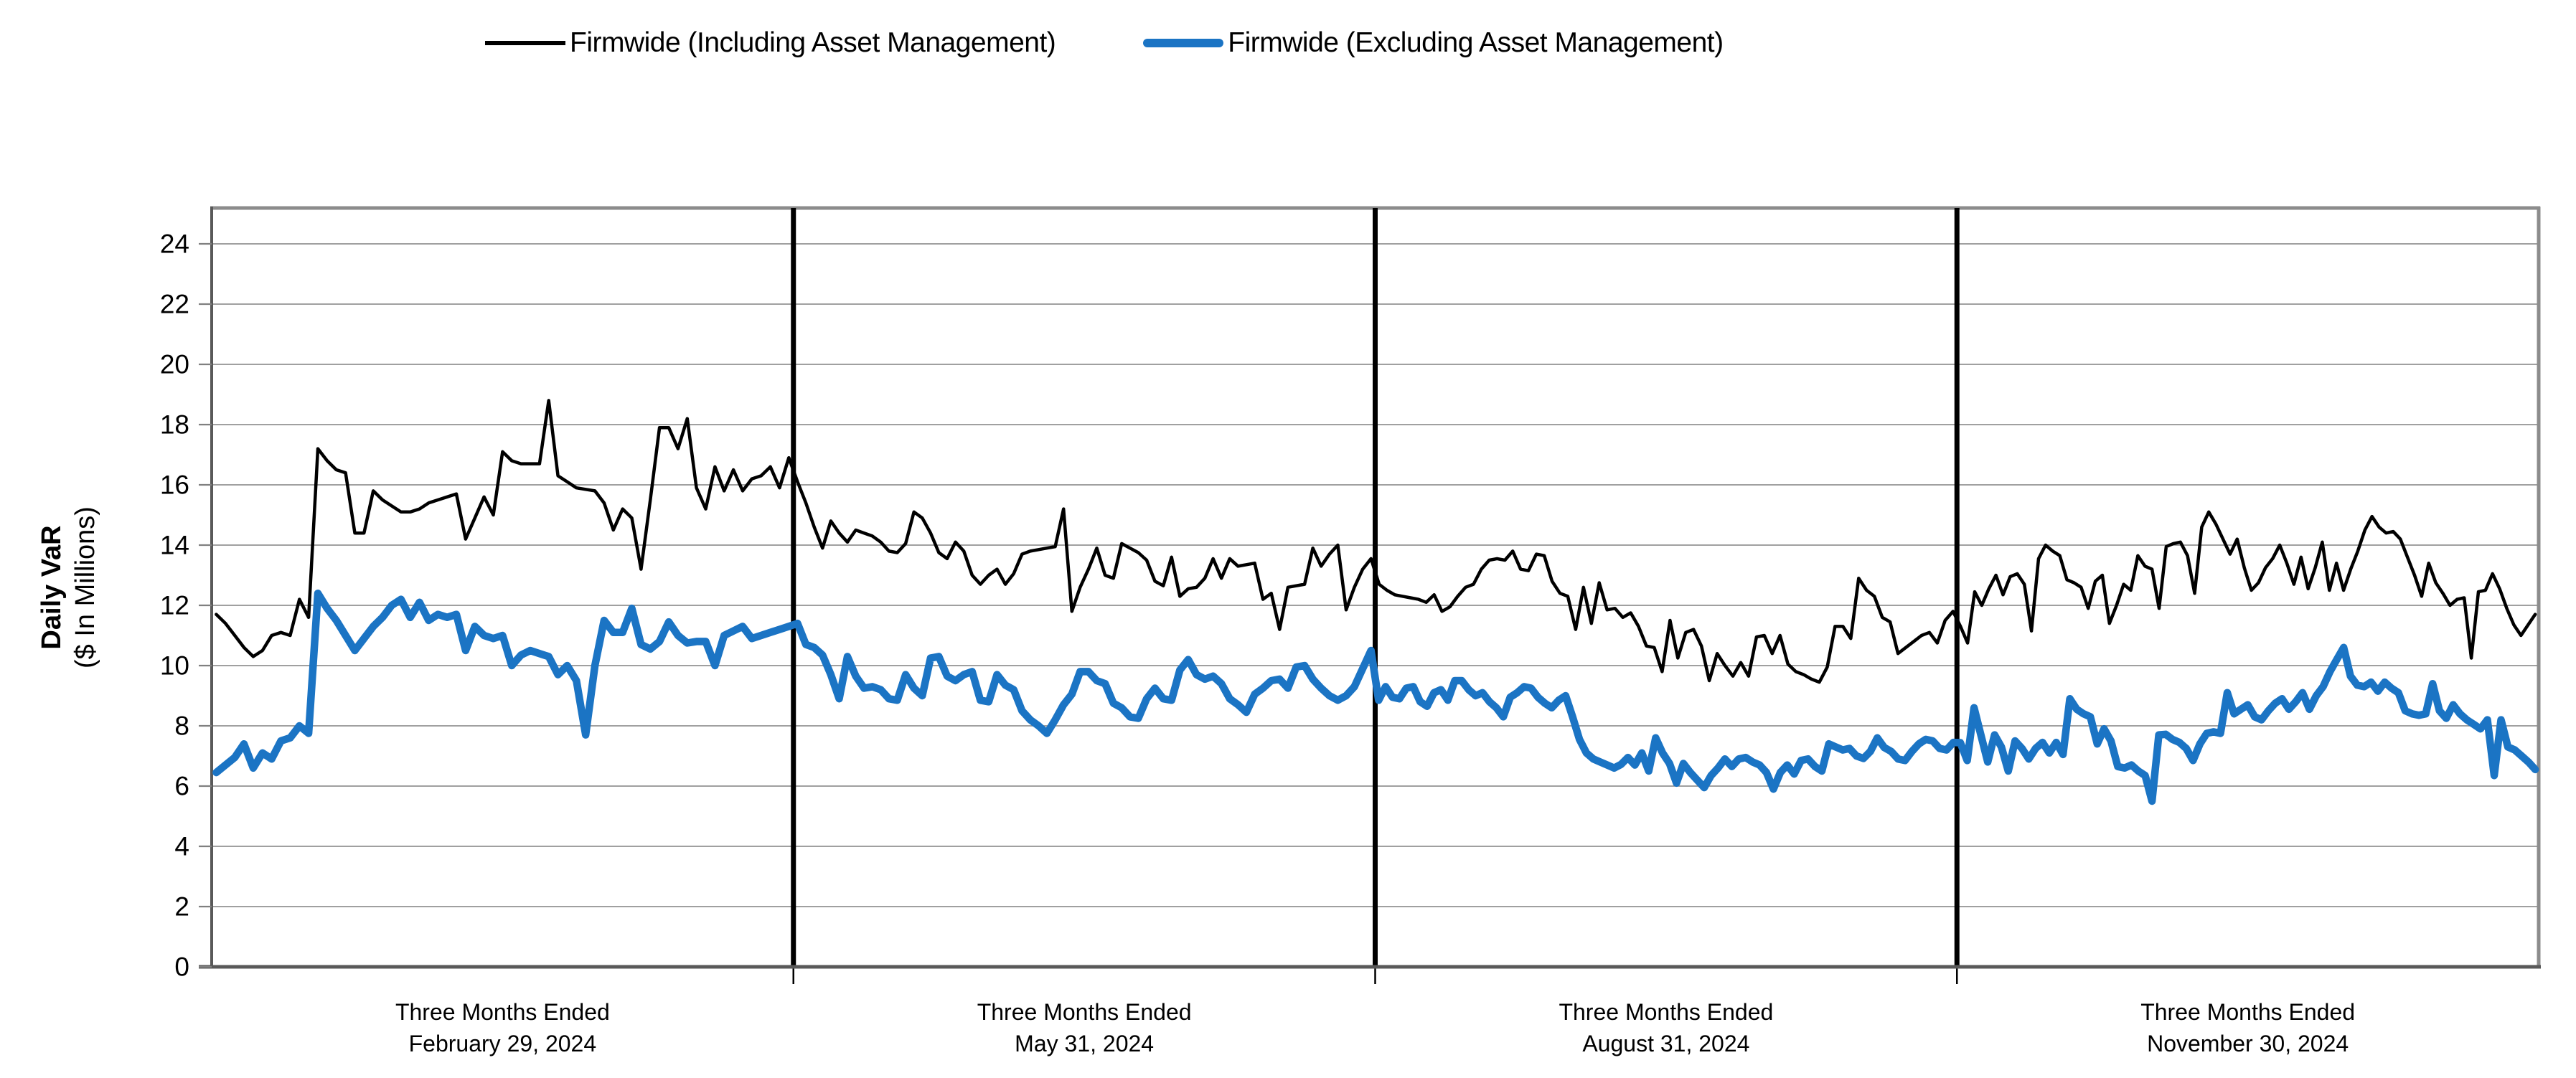  Describe the element at coordinates (181, 846) in the screenshot. I see `y-tick-label: 4` at that location.